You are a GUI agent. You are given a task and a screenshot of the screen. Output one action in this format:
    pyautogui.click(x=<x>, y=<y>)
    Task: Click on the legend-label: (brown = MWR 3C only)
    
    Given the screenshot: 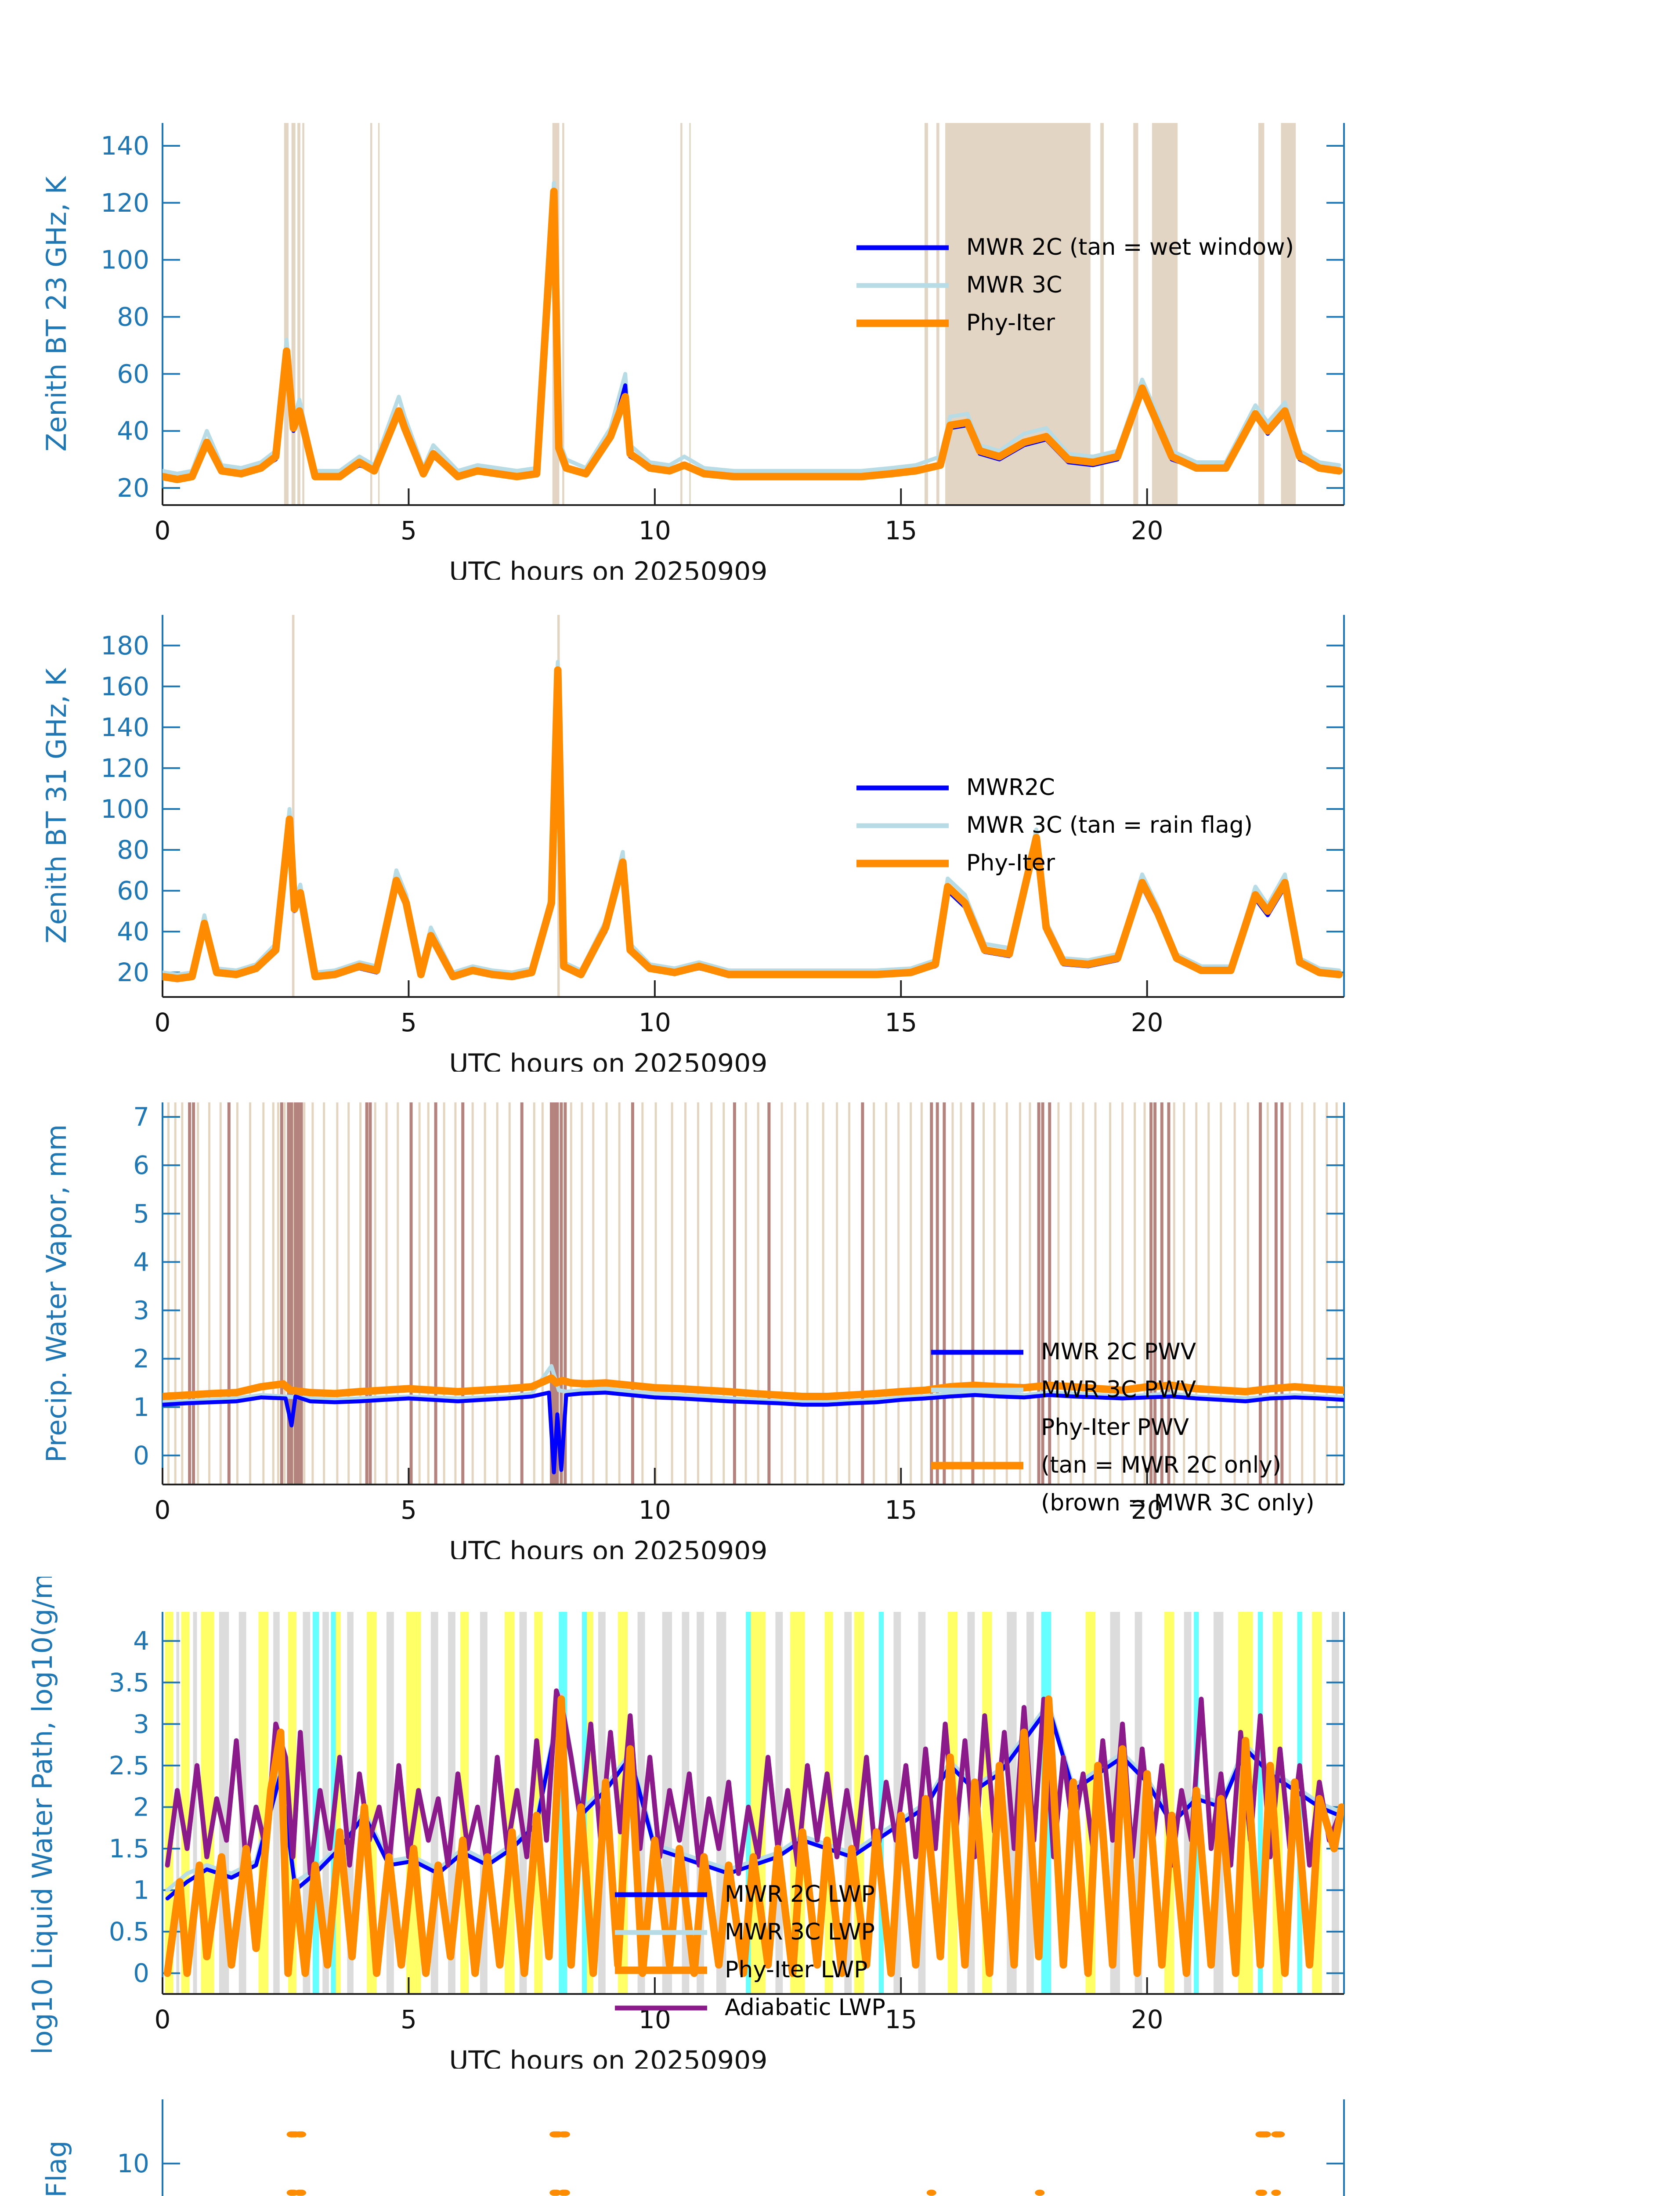 What is the action you would take?
    pyautogui.click(x=1178, y=1503)
    